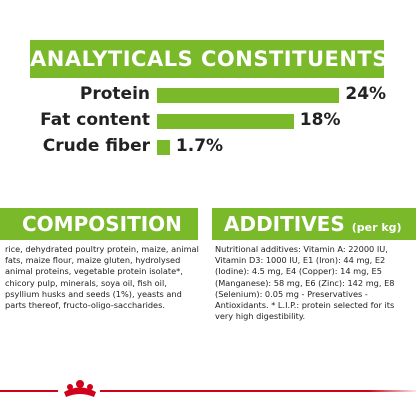  What do you see at coordinates (320, 120) in the screenshot?
I see `value-label: 18%` at bounding box center [320, 120].